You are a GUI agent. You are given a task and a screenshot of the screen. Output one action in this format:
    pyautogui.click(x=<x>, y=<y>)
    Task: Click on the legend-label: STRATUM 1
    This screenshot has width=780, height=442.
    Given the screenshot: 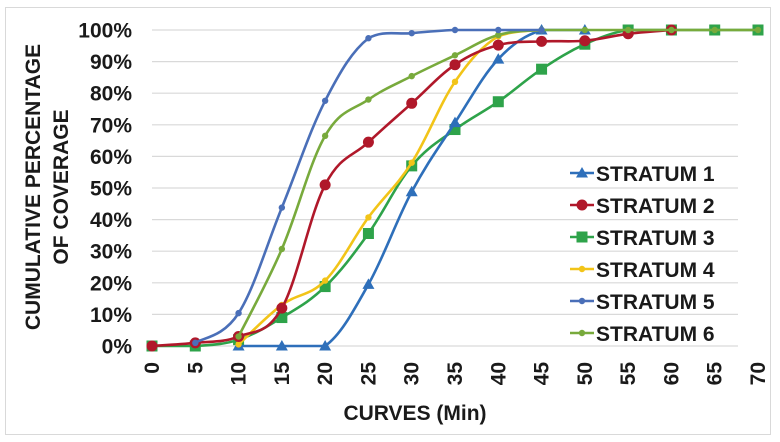 What is the action you would take?
    pyautogui.click(x=655, y=174)
    